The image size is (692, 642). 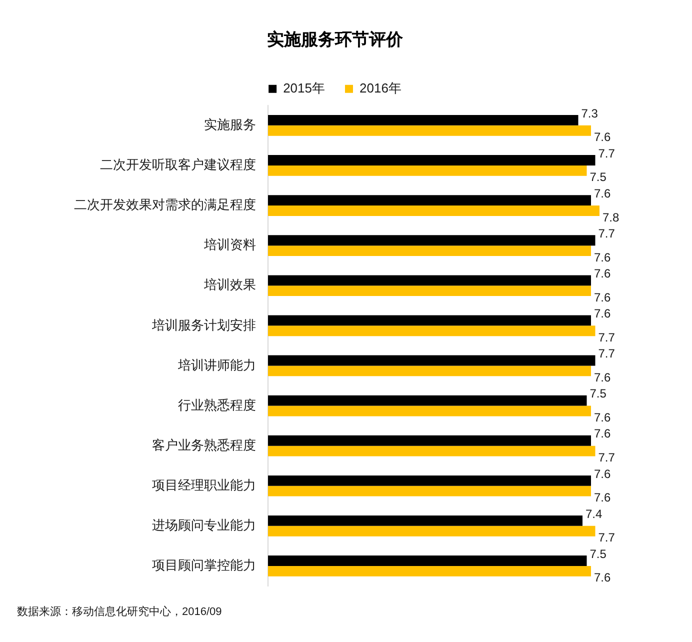 I want to click on y-tick-label: 培训资料, so click(x=229, y=244).